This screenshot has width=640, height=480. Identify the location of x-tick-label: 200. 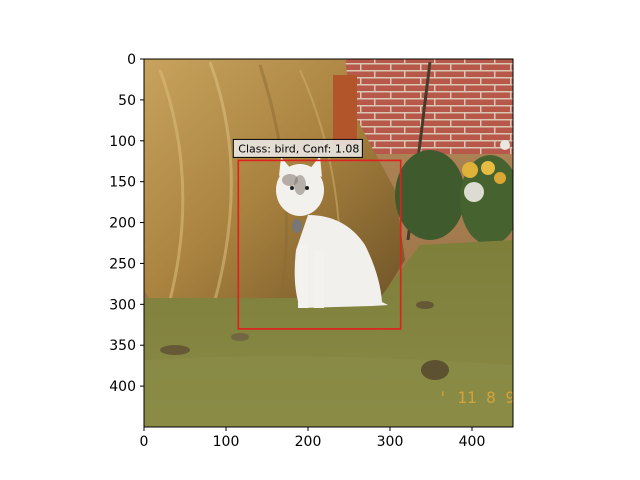
(308, 442).